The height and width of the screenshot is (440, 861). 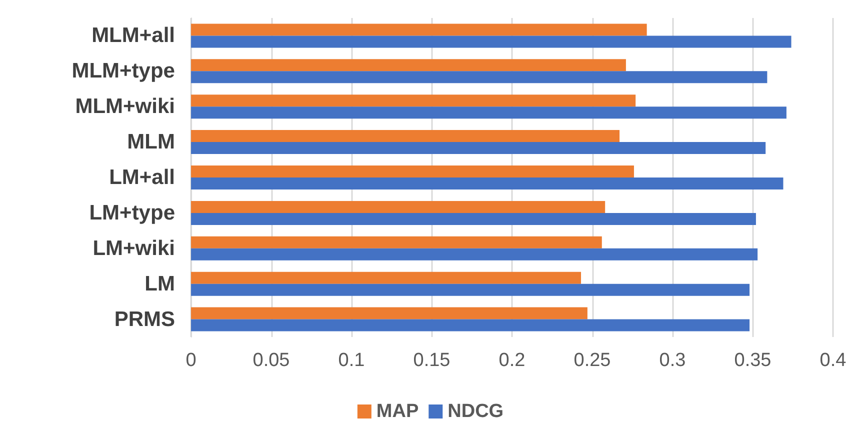 I want to click on y-tick-label: LM+type, so click(x=132, y=212).